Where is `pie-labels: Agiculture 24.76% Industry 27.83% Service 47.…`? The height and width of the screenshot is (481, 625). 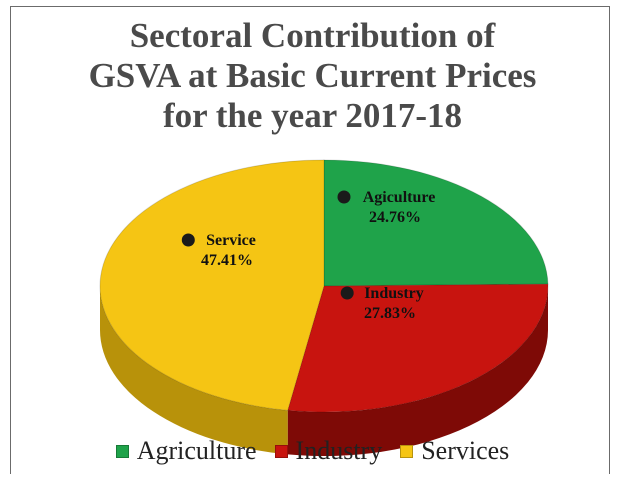
pie-labels: Agiculture 24.76% Industry 27.83% Service 47.… is located at coordinates (308, 255).